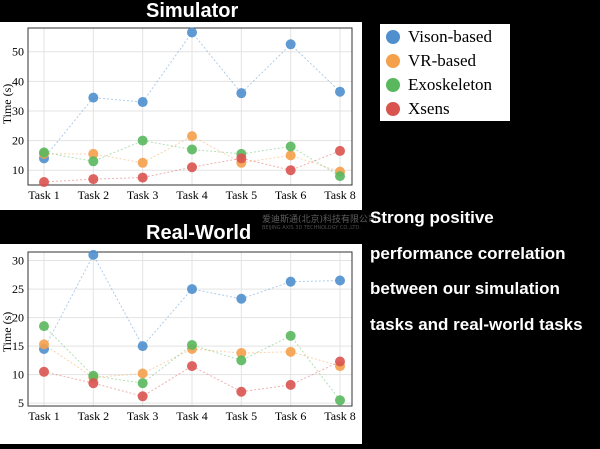 The width and height of the screenshot is (600, 449). I want to click on y-tick-label-5: 30, so click(18, 261).